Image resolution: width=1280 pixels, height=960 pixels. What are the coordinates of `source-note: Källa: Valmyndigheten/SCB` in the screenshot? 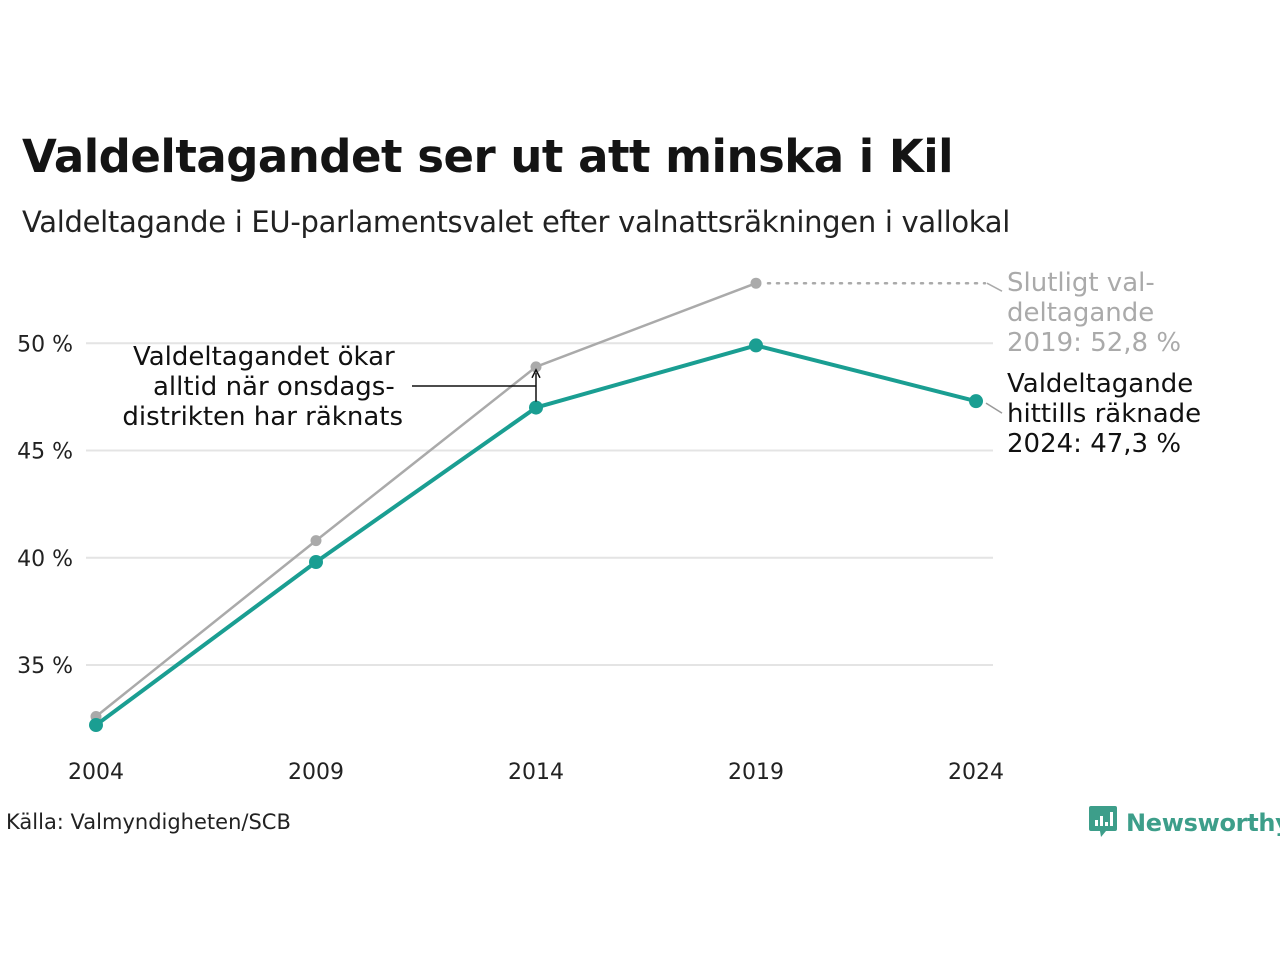 It's located at (148, 822).